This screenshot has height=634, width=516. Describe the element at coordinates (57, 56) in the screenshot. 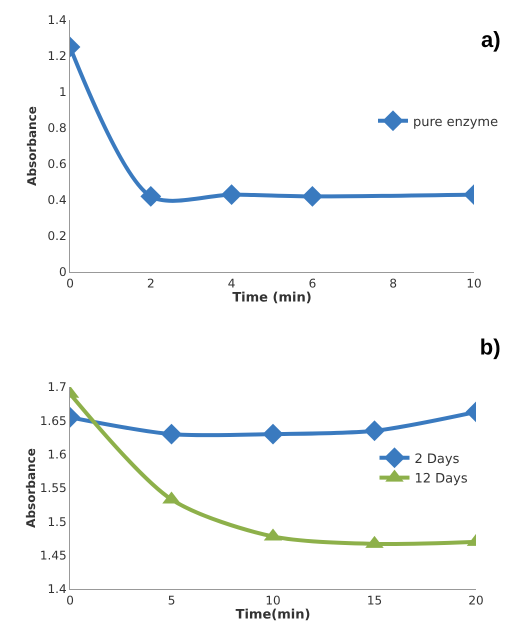

I see `y-tick-label: 1.2` at that location.